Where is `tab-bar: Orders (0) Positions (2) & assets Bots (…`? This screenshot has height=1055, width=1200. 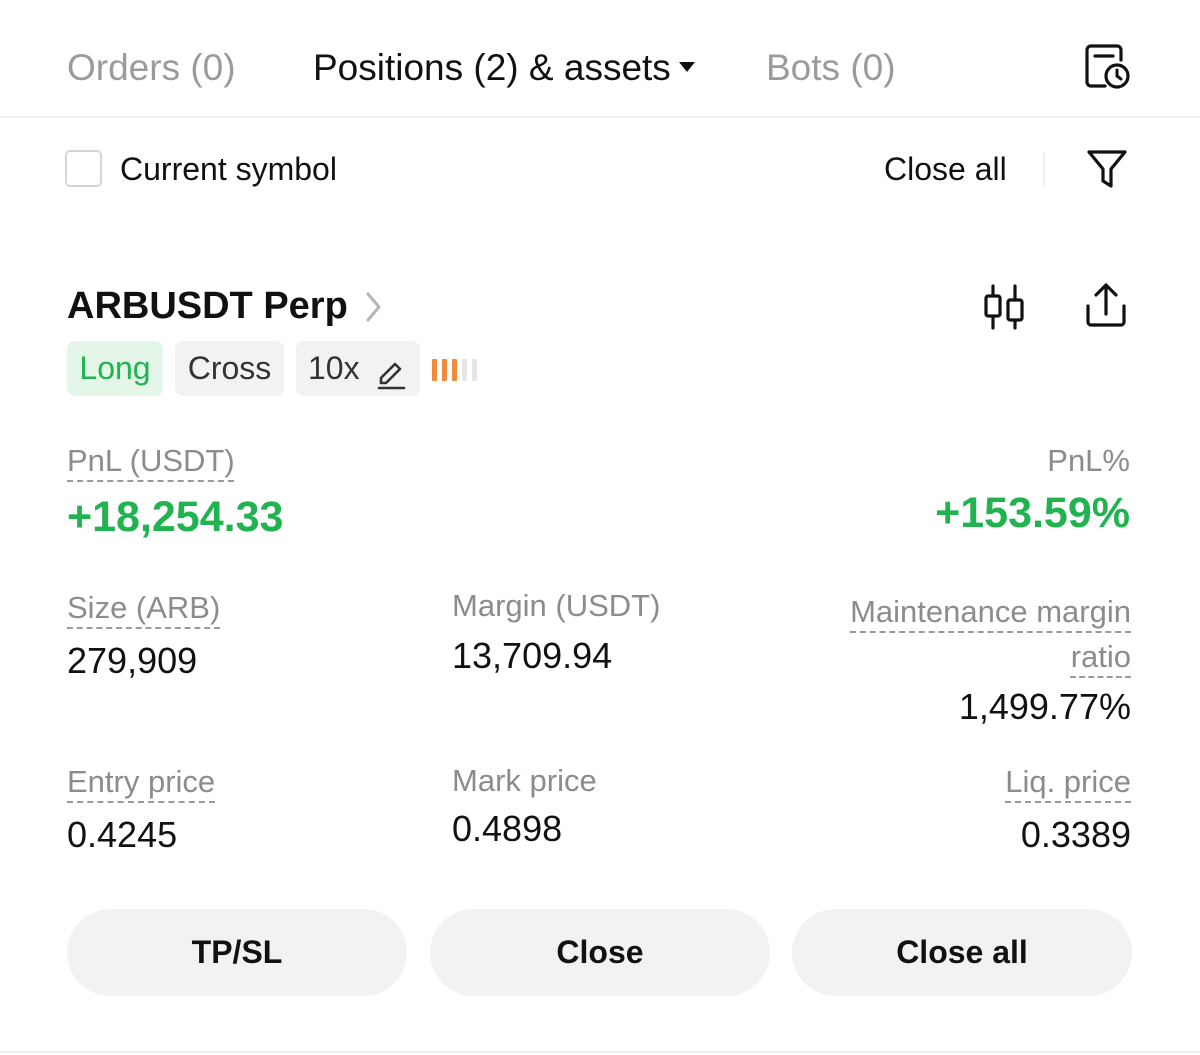 tab-bar: Orders (0) Positions (2) & assets Bots (… is located at coordinates (600, 59).